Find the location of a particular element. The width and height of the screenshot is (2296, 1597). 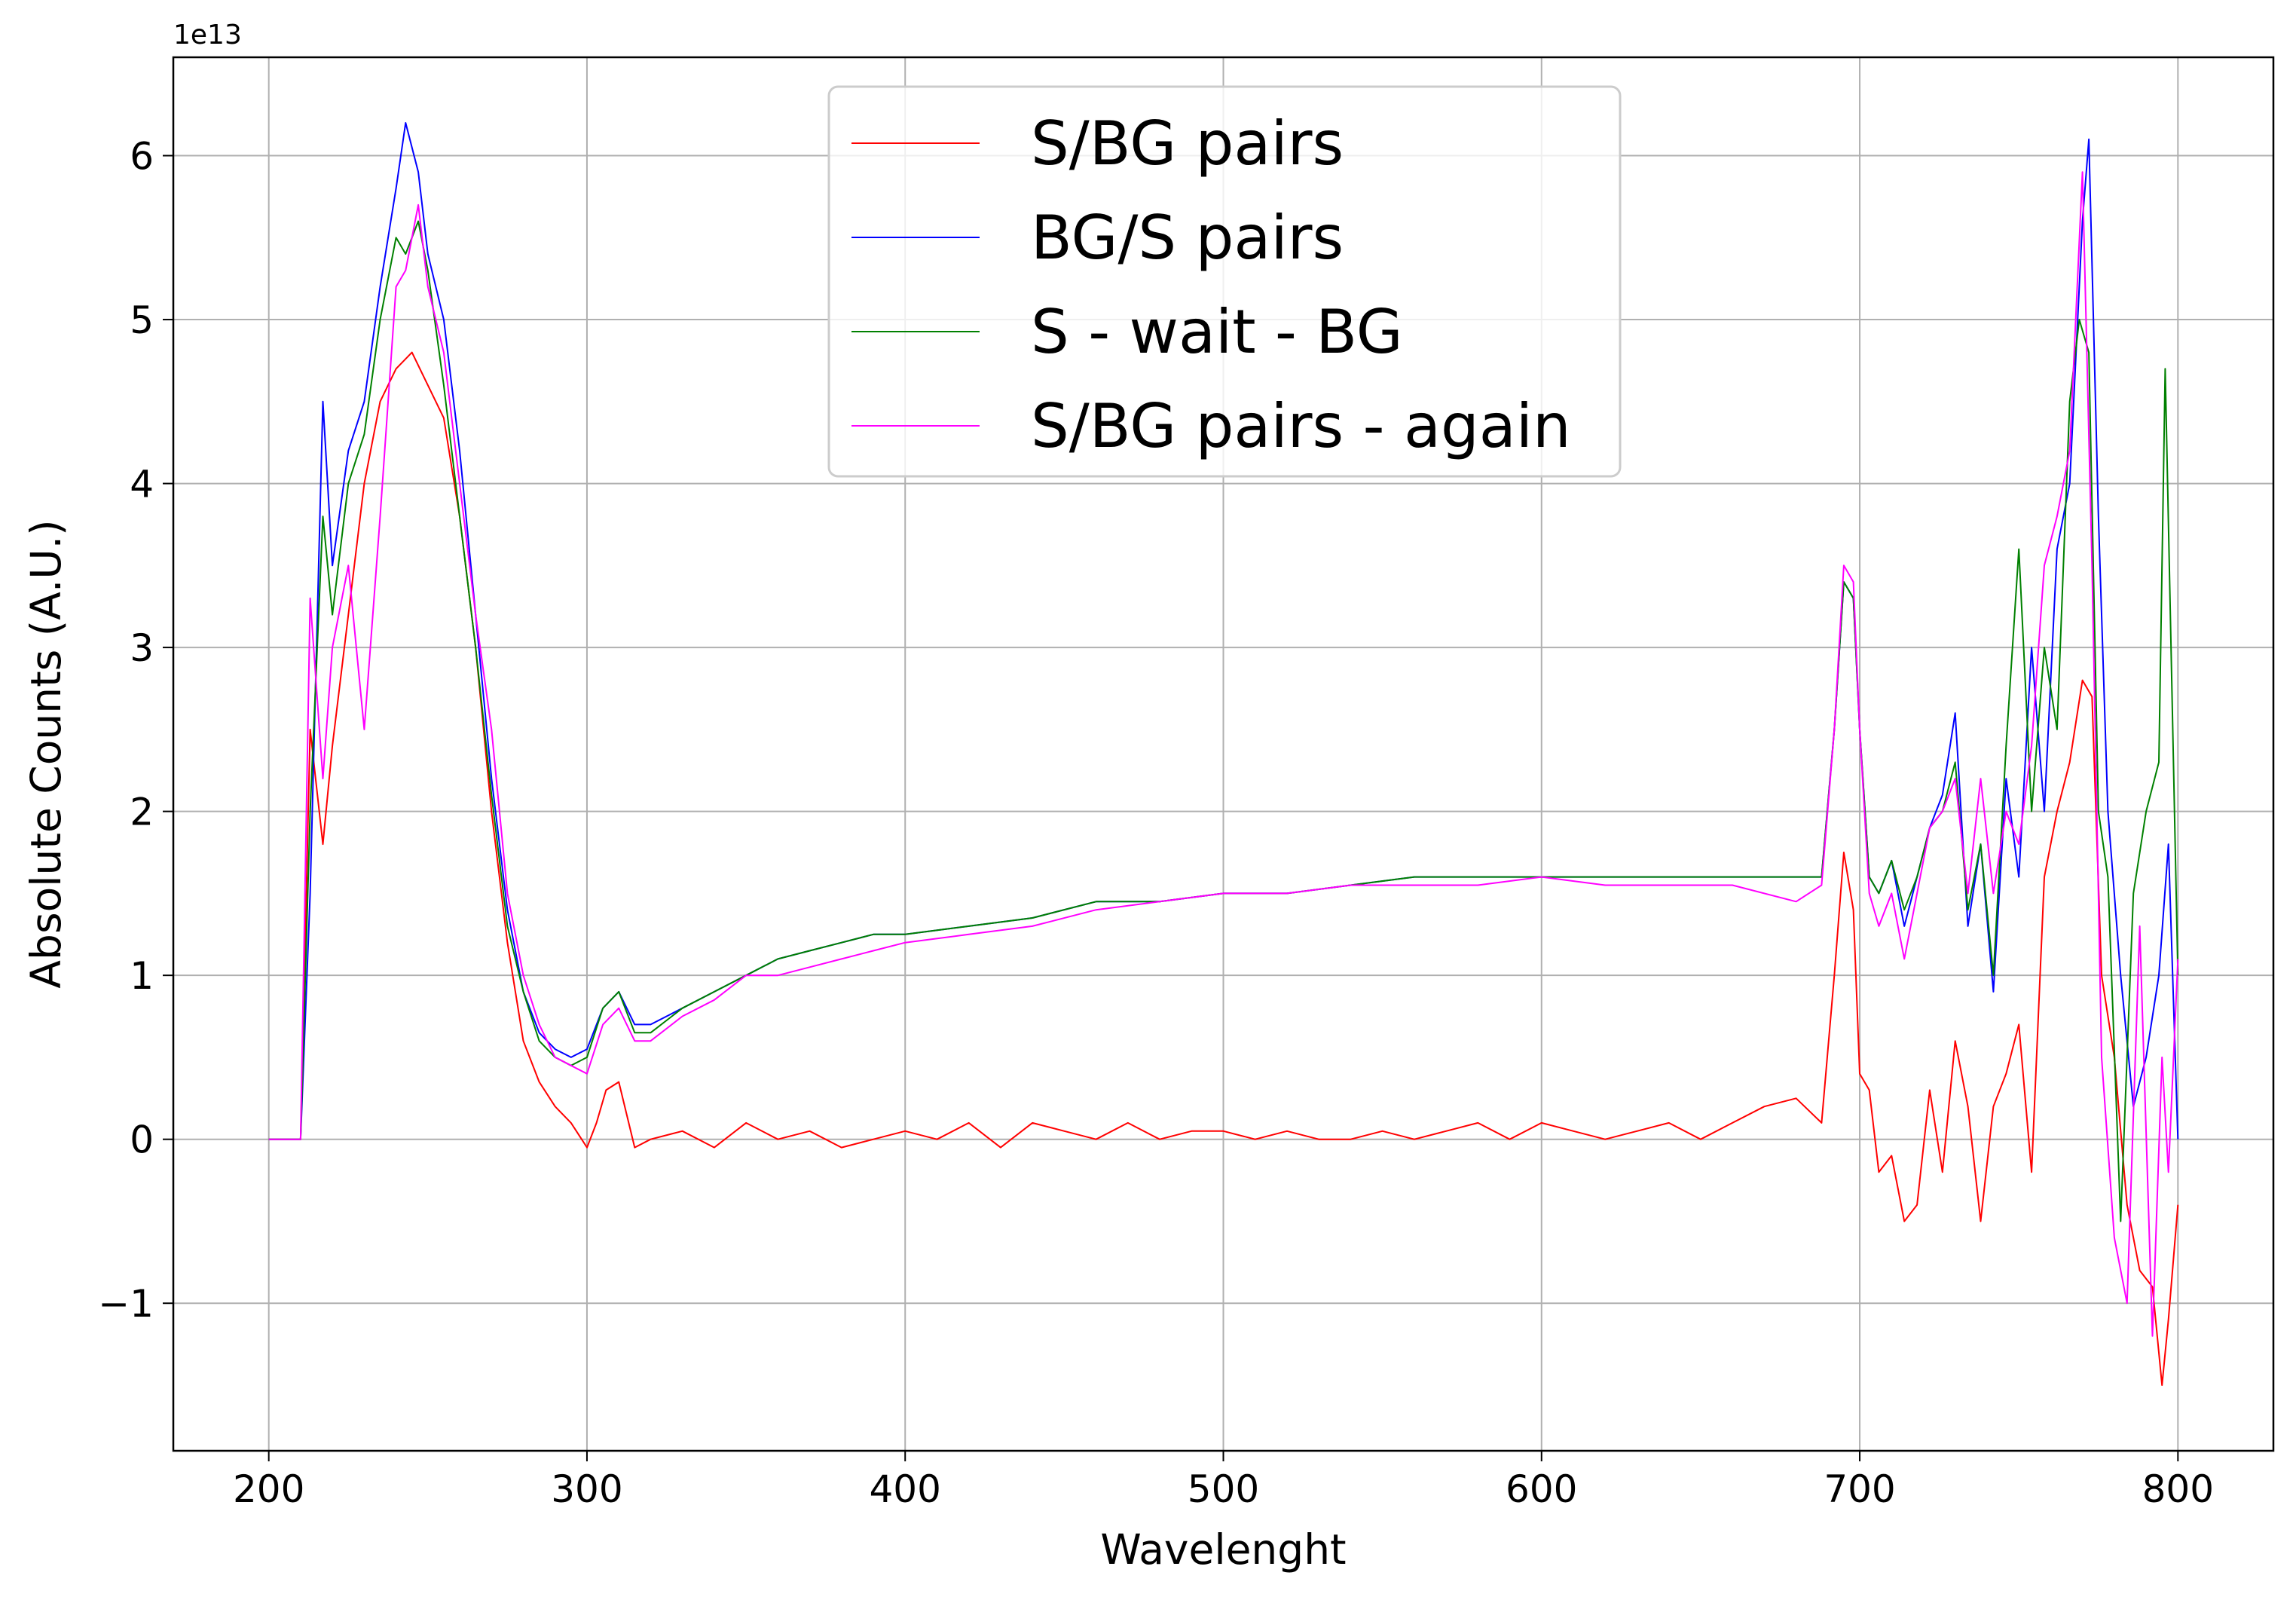

legend-entry-label: S/BG pairs is located at coordinates (1187, 144).